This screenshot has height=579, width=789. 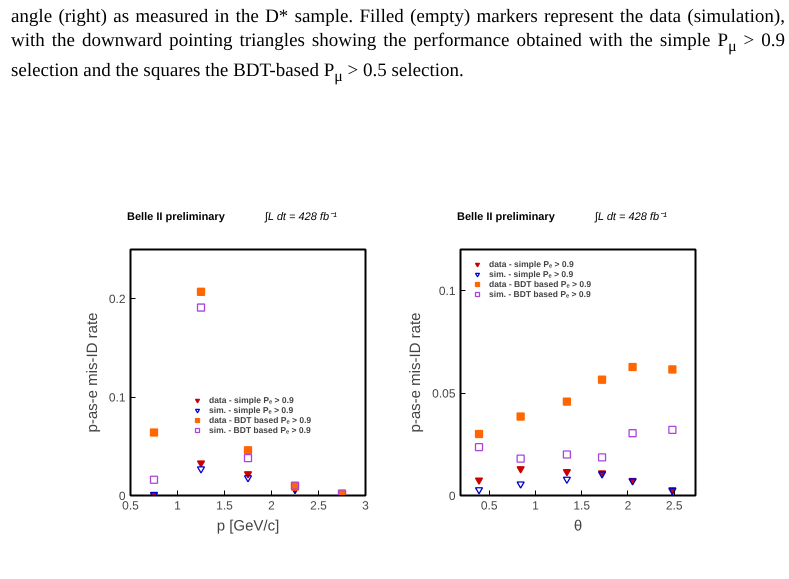 I want to click on text: angle (right) as measured in the D* sample. Filled (empty) markers represent the data (simulation), with the downward pointing triangles showing the performance obtained with the simple P$_{μ}$ > 0.9 selection and the squares the BDT-based P$_{μ}$ > 0.5 selection., so click(x=398, y=45).